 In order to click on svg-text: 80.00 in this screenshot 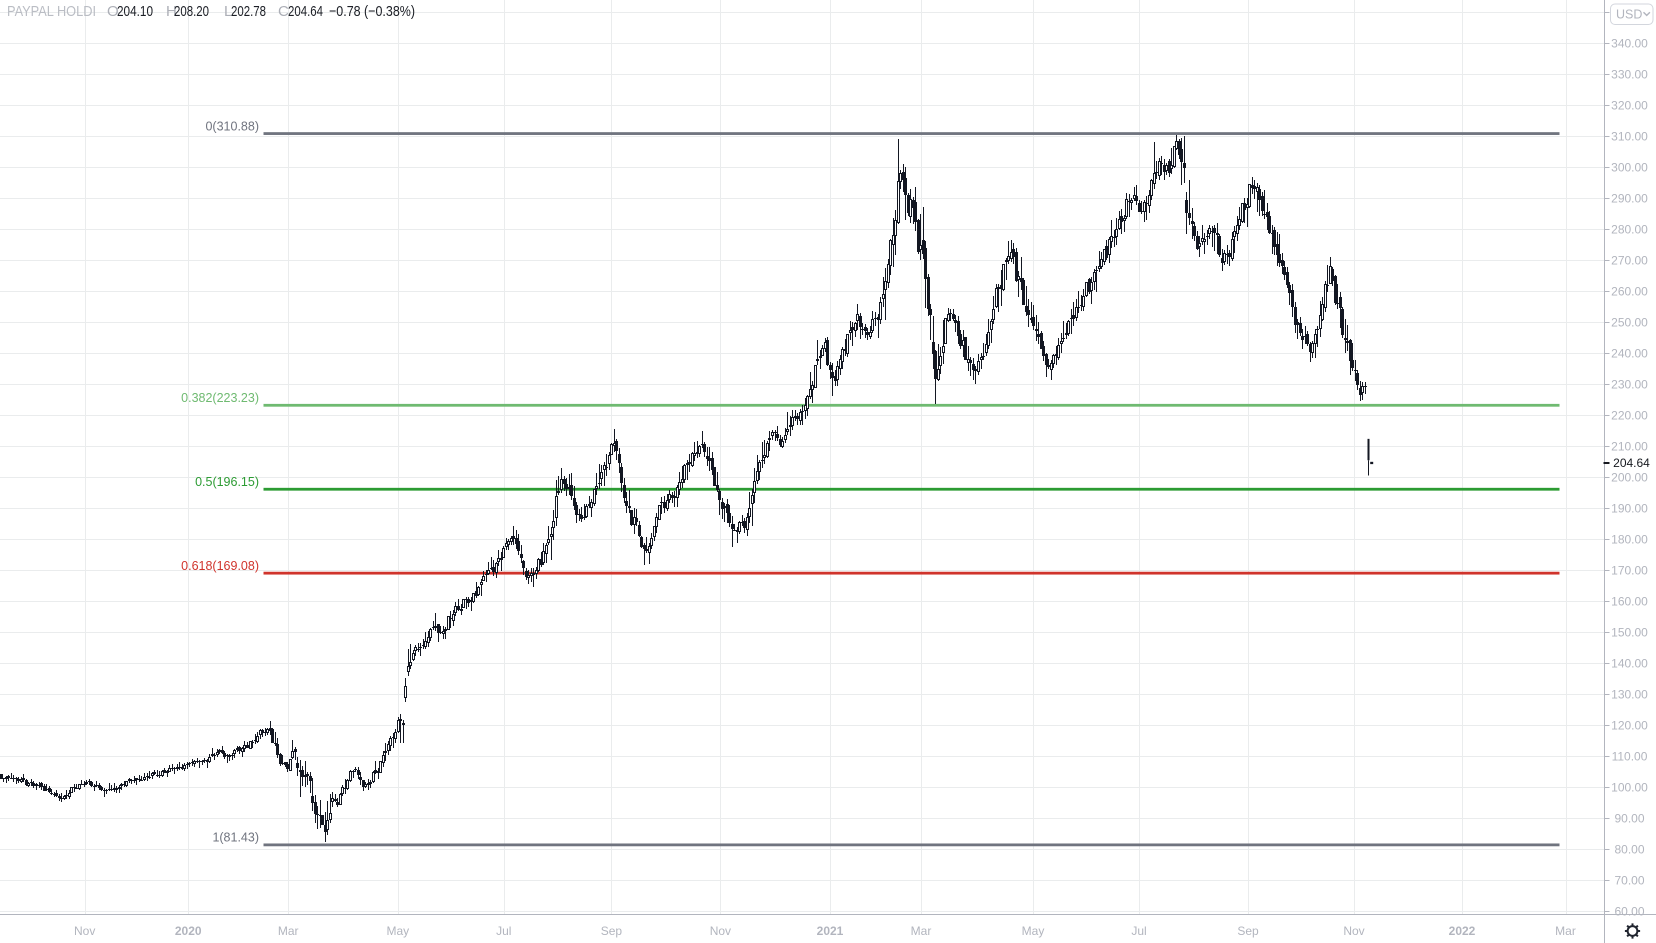, I will do `click(1629, 849)`.